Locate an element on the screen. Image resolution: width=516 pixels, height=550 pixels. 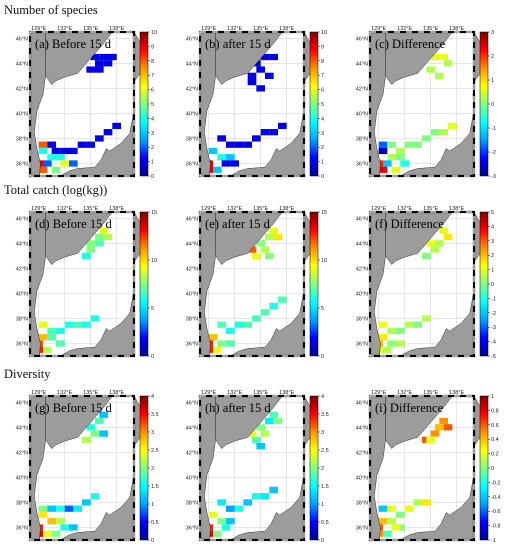
colorbar-tick-label: -0.8 is located at coordinates (495, 527).